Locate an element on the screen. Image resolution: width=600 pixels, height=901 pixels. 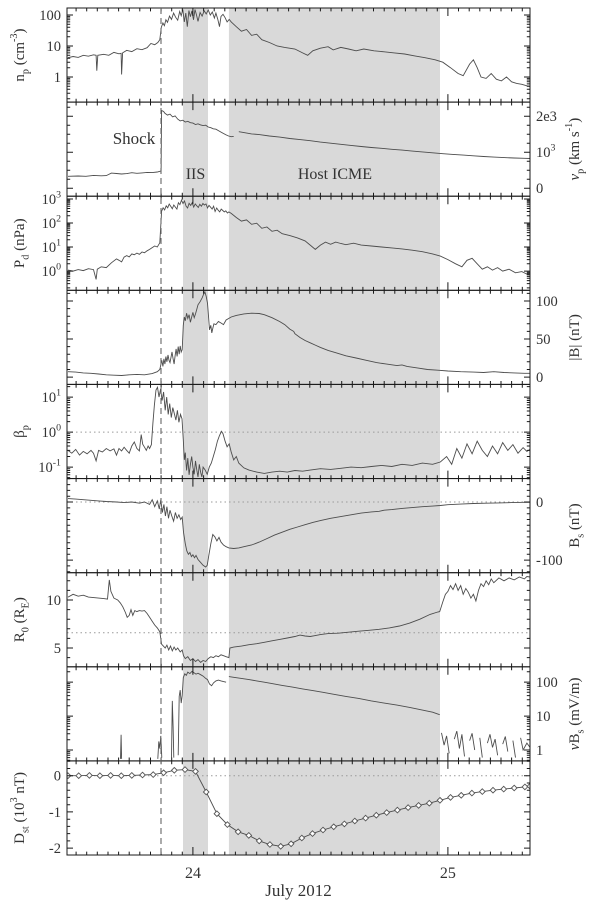
panel-vp is located at coordinates (298, 143).